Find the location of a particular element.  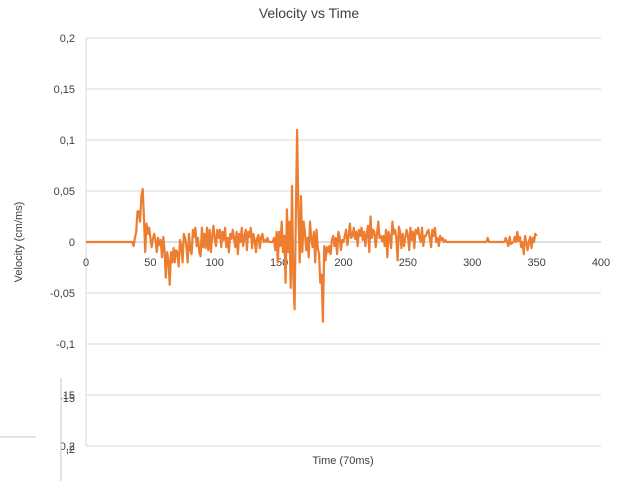

y-tick-labels: 0,20,150,10,050-0,05-0,1-0,15-0,2 is located at coordinates (62, 243).